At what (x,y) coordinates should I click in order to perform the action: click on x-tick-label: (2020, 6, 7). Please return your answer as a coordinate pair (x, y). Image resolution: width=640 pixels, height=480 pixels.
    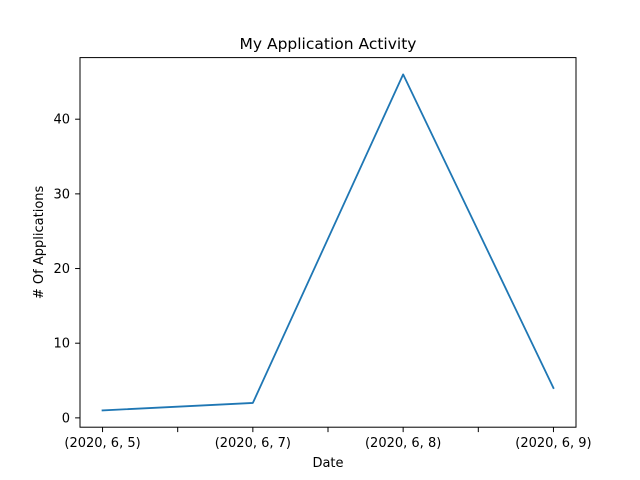
    Looking at the image, I should click on (253, 443).